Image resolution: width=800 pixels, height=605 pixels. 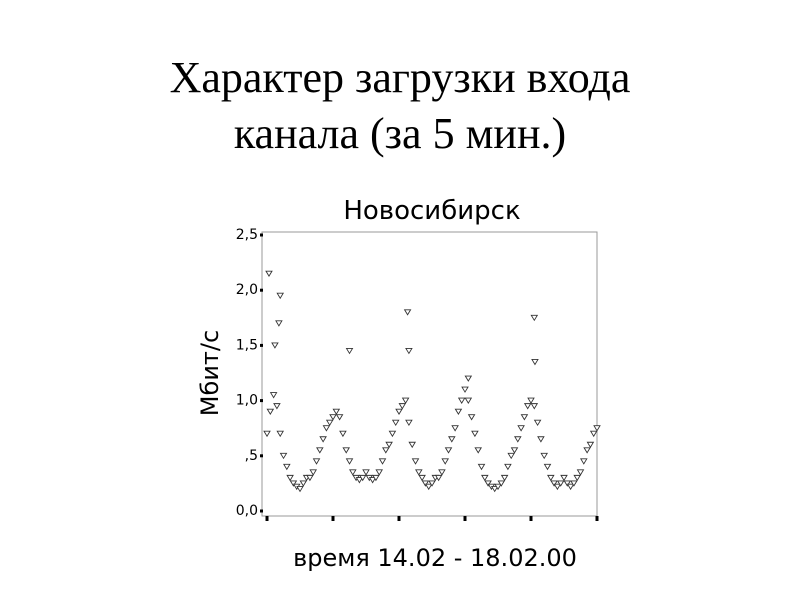 I want to click on y-tick-label: 2,5, so click(x=247, y=235).